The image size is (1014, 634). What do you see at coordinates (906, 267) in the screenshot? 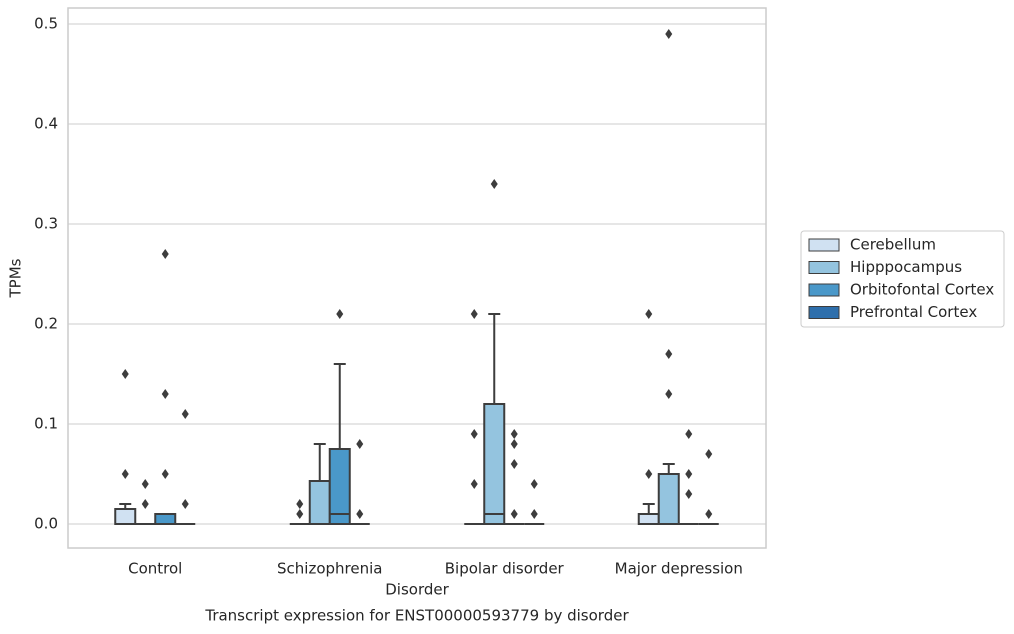
I see `legend-label: Hipppocampus` at bounding box center [906, 267].